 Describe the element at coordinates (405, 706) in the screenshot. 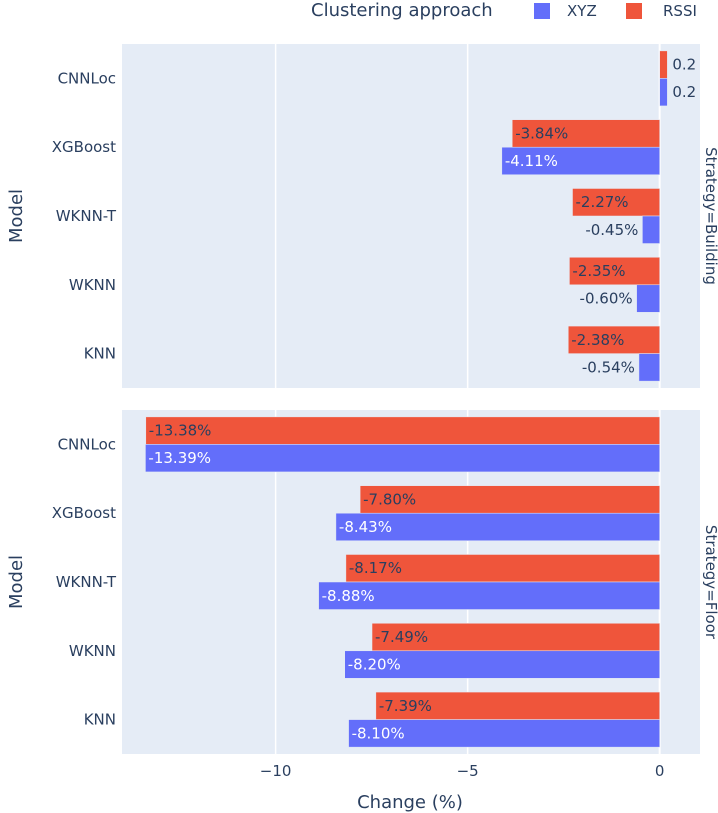

I see `data-label: -7.39%` at that location.